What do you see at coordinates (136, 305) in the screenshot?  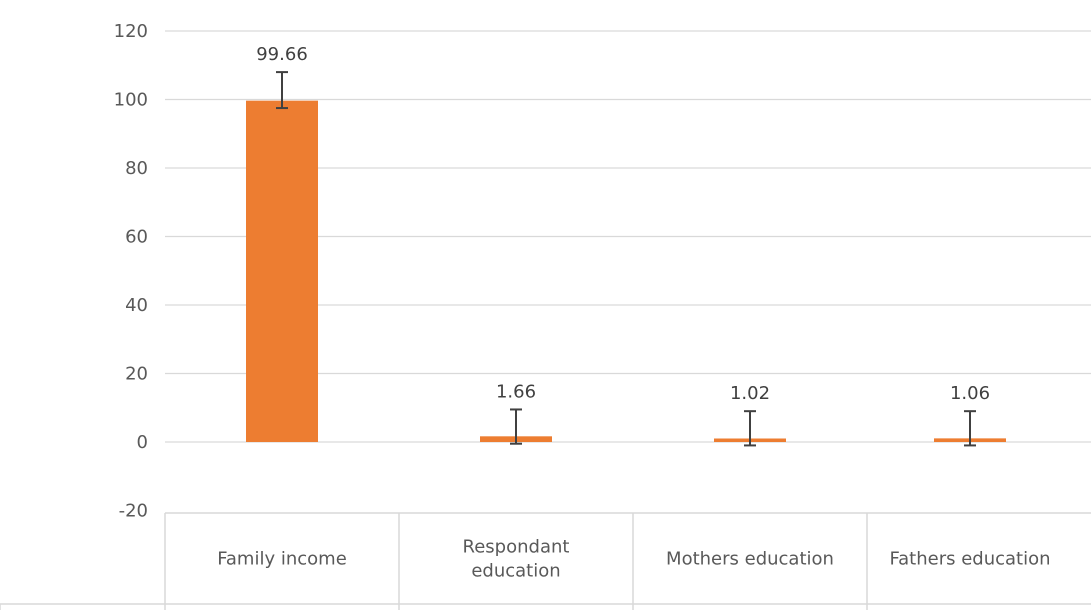 I see `y-tick-label: 40` at bounding box center [136, 305].